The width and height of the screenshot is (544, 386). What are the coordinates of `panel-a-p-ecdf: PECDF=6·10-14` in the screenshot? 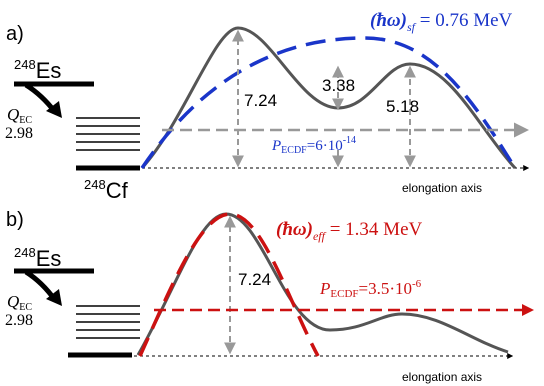 It's located at (313, 145).